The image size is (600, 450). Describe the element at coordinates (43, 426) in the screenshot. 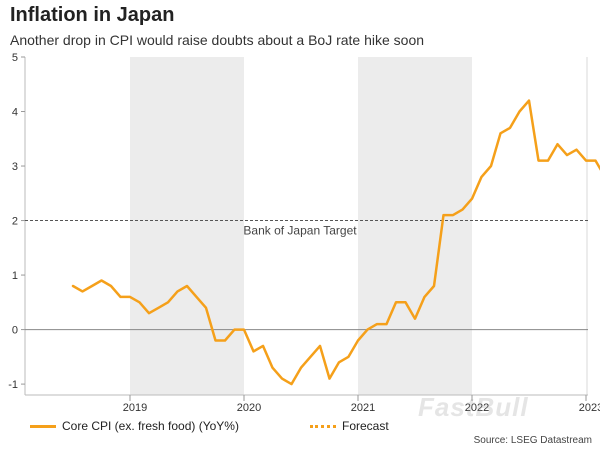

I see `legend-swatch-core-cpi` at that location.